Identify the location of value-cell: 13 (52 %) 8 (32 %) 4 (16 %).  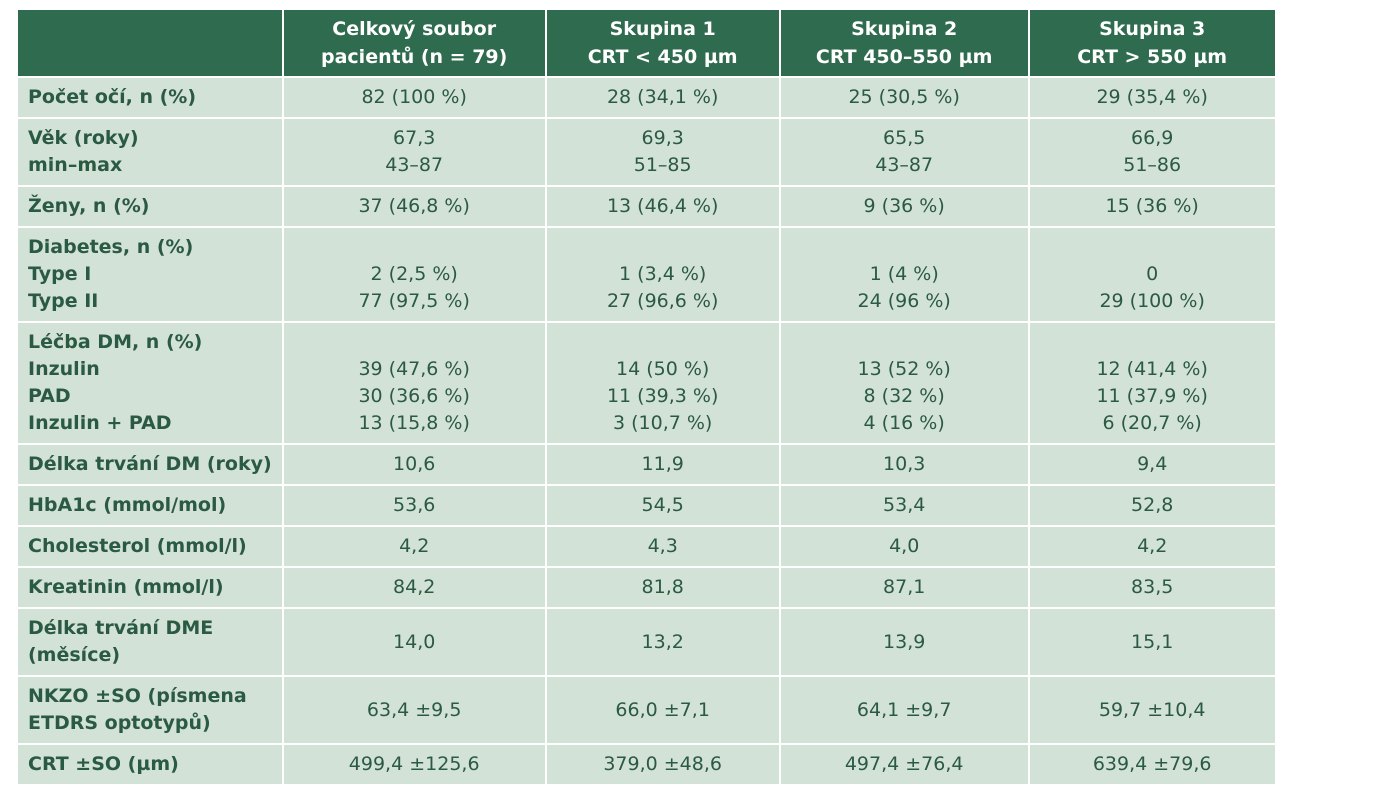
(904, 383).